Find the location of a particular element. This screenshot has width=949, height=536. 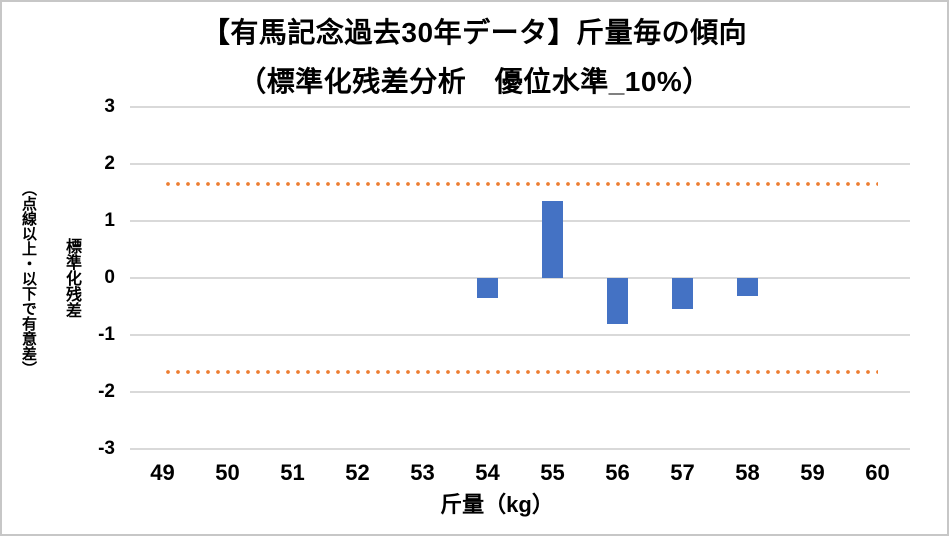

x-axis-tick-labels: 49 50 51 52 53 54 55 56 57 58 59 60 is located at coordinates (520, 474).